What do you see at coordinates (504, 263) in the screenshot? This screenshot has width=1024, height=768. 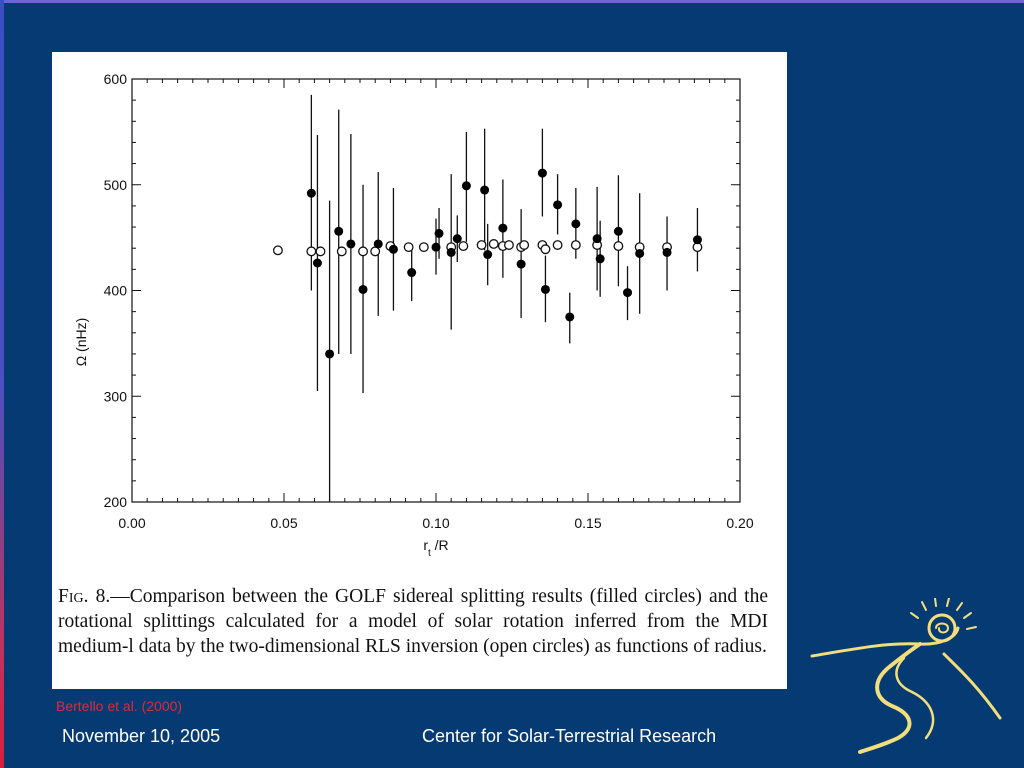 I see `filled-circle-points` at bounding box center [504, 263].